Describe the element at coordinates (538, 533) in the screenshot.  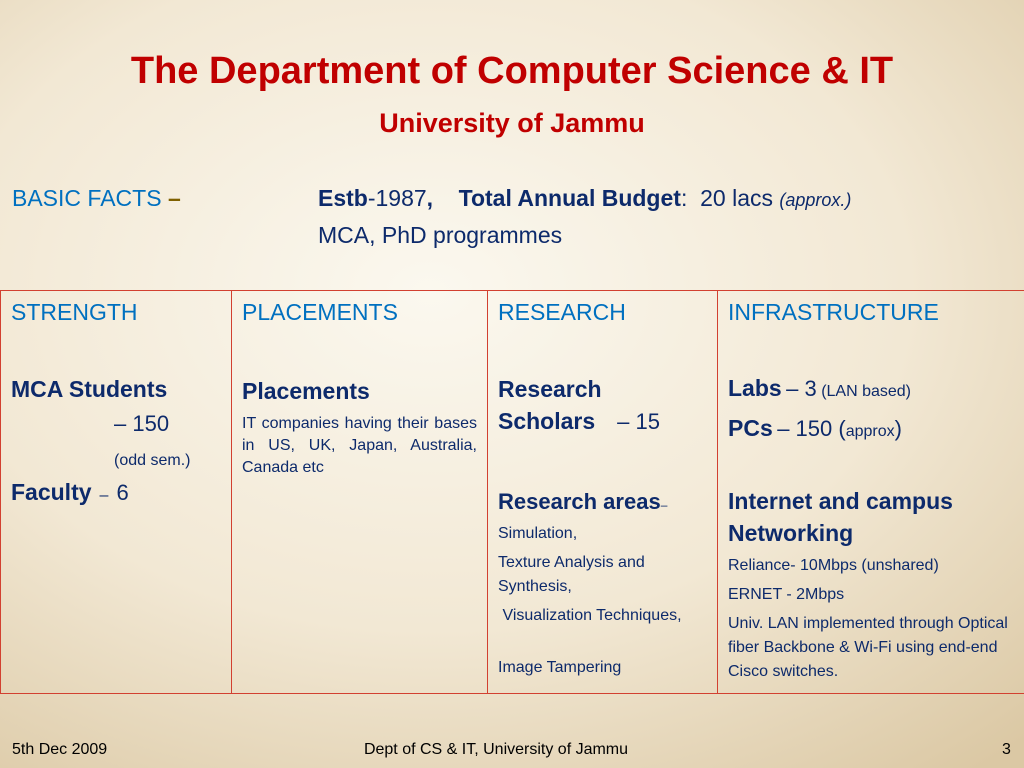
I see `research-area-item: Simulation,` at that location.